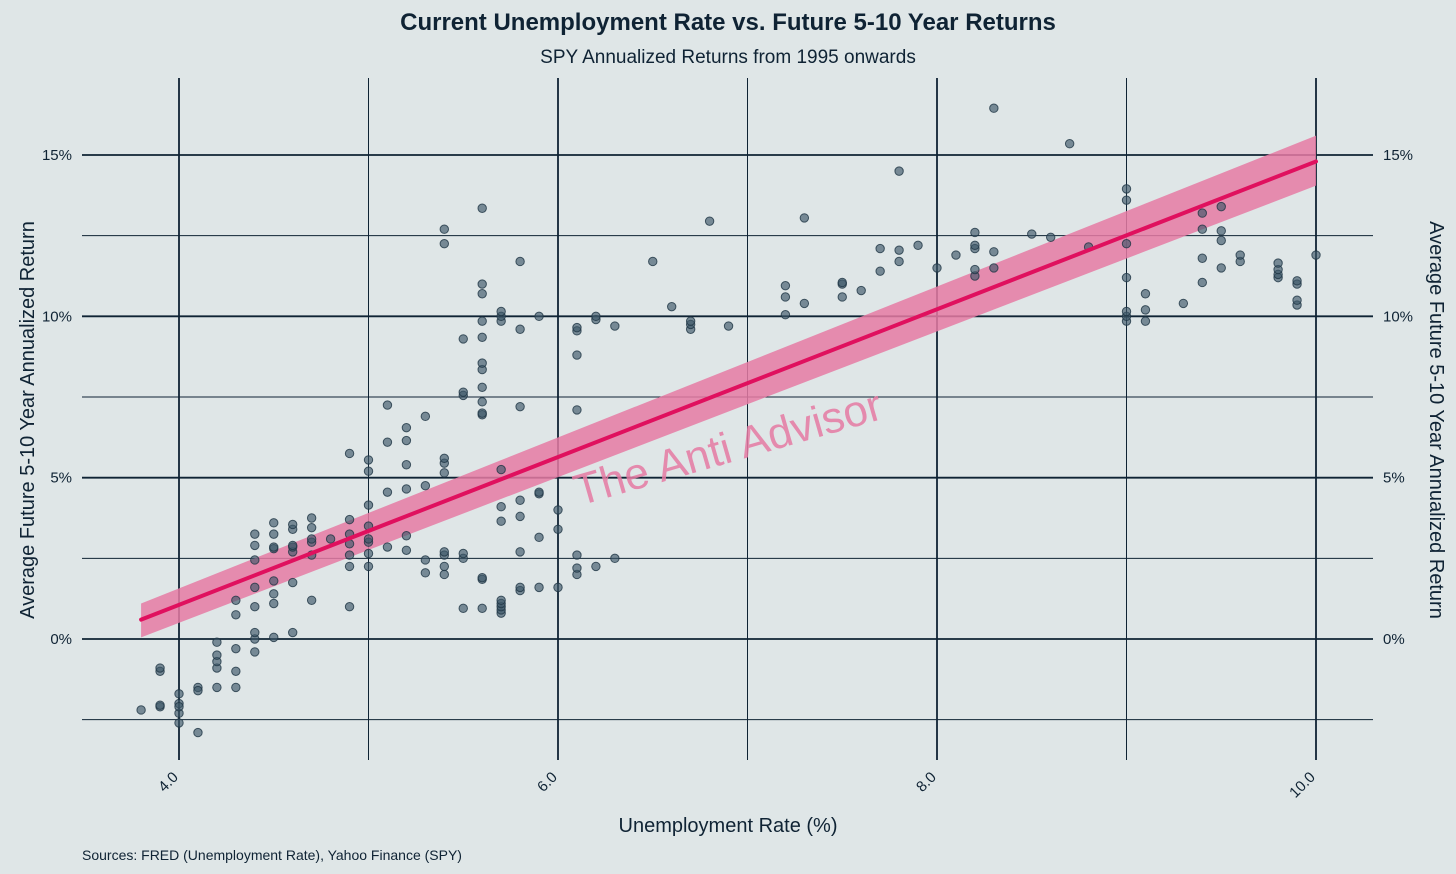  Describe the element at coordinates (1394, 639) in the screenshot. I see `y-tick-label-right: 0%` at that location.